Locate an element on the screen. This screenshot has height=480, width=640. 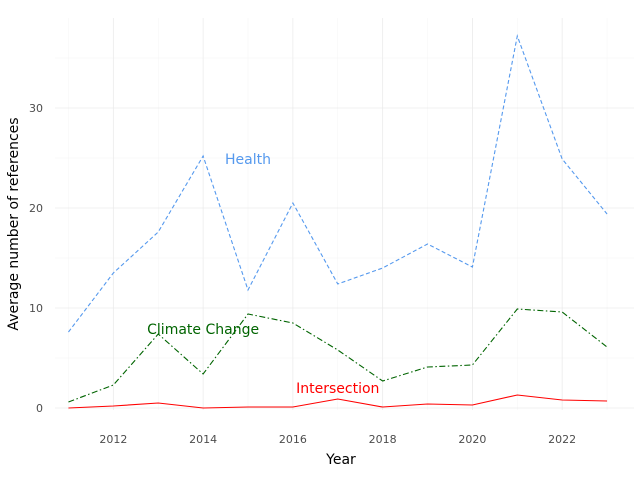
x-tick-label: 2022 is located at coordinates (562, 439).